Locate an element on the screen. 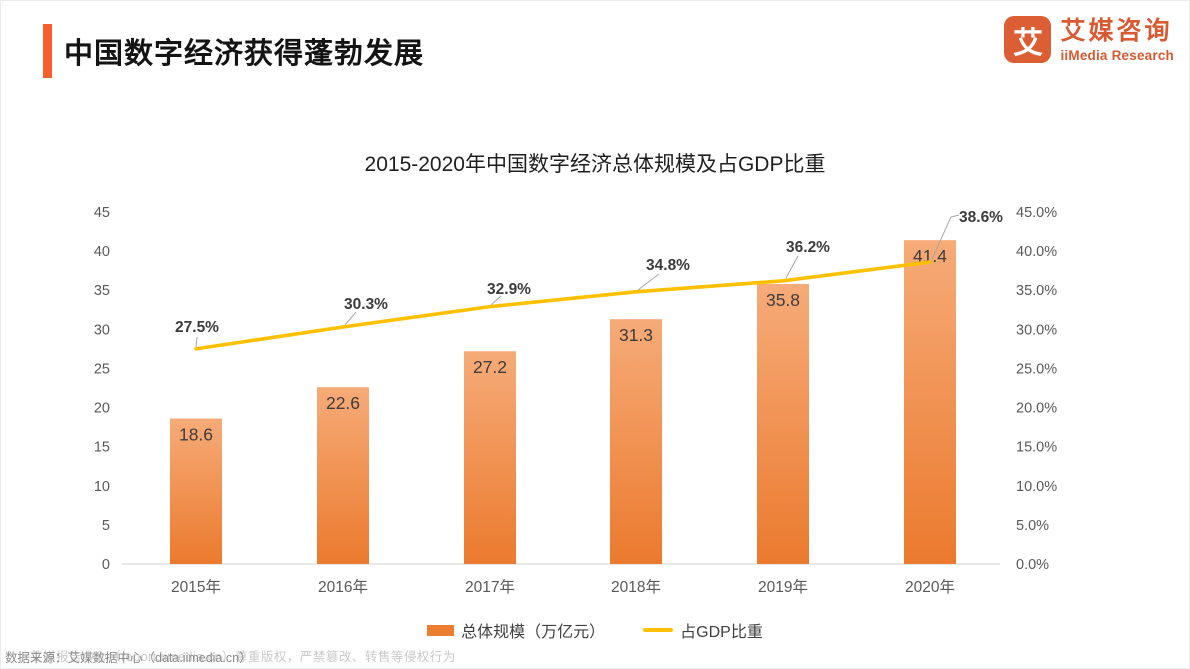 The image size is (1190, 669). gdp-share-label: 34.8% is located at coordinates (668, 265).